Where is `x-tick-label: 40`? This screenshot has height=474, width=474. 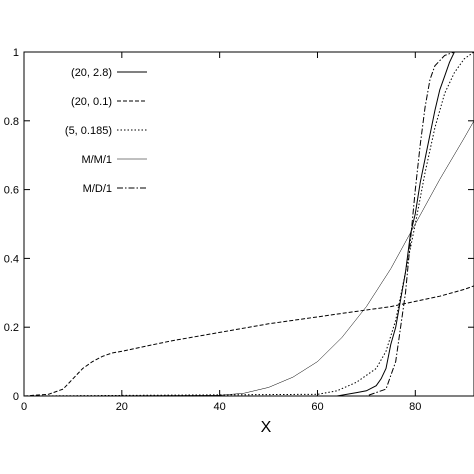 x-tick-label: 40 is located at coordinates (220, 407).